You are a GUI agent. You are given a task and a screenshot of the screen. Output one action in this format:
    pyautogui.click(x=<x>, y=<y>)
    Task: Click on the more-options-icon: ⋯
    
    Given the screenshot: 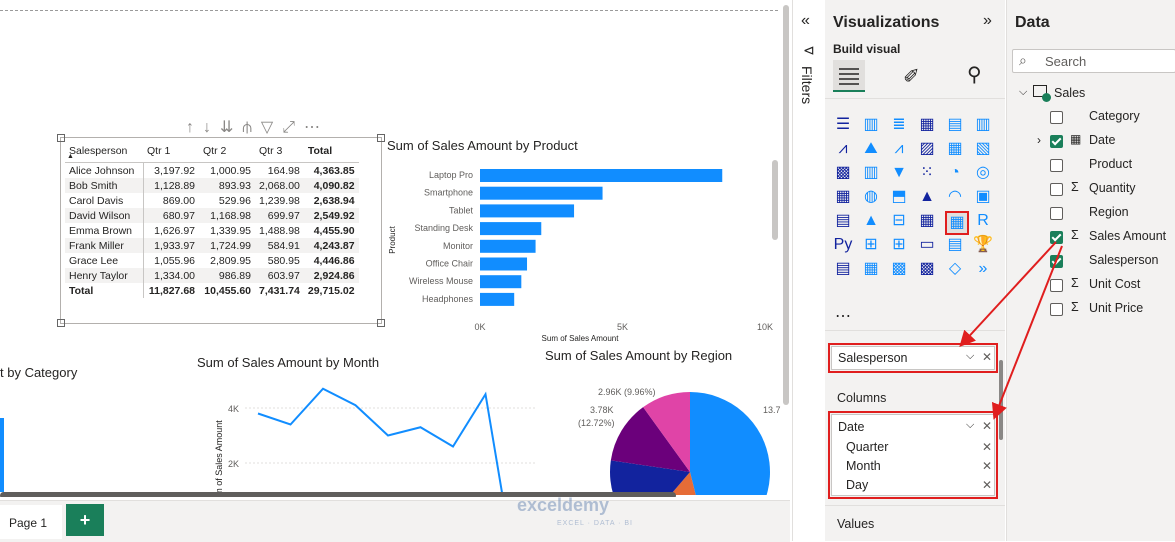 What is the action you would take?
    pyautogui.click(x=317, y=127)
    